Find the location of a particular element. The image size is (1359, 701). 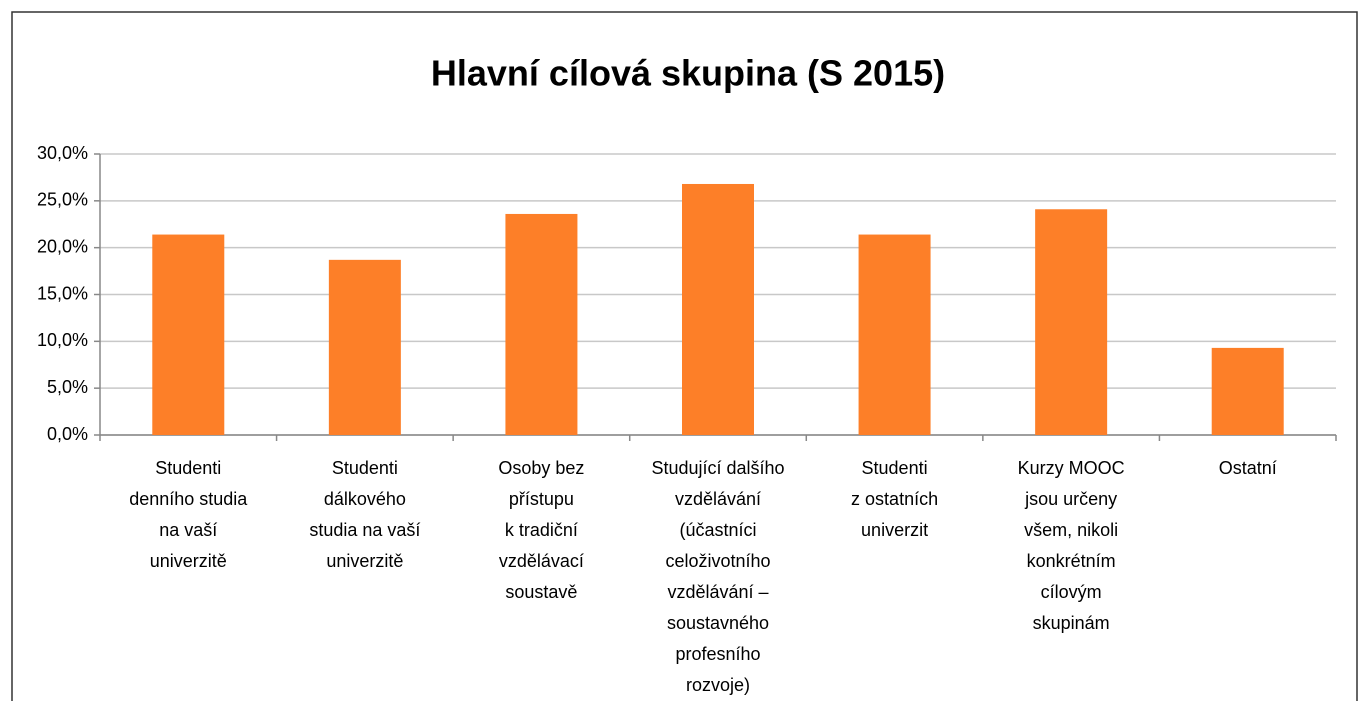

y-tick-label: 5,0% is located at coordinates (67, 387).